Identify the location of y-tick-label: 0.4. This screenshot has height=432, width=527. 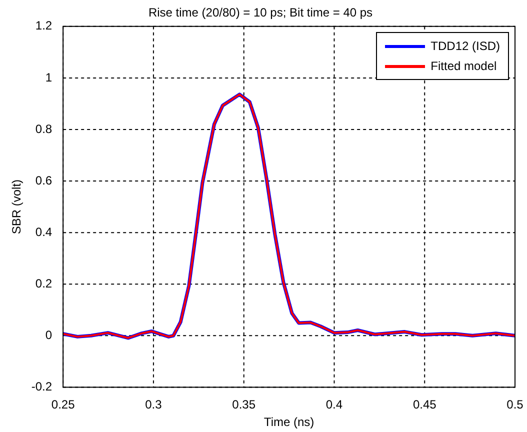
(43, 231).